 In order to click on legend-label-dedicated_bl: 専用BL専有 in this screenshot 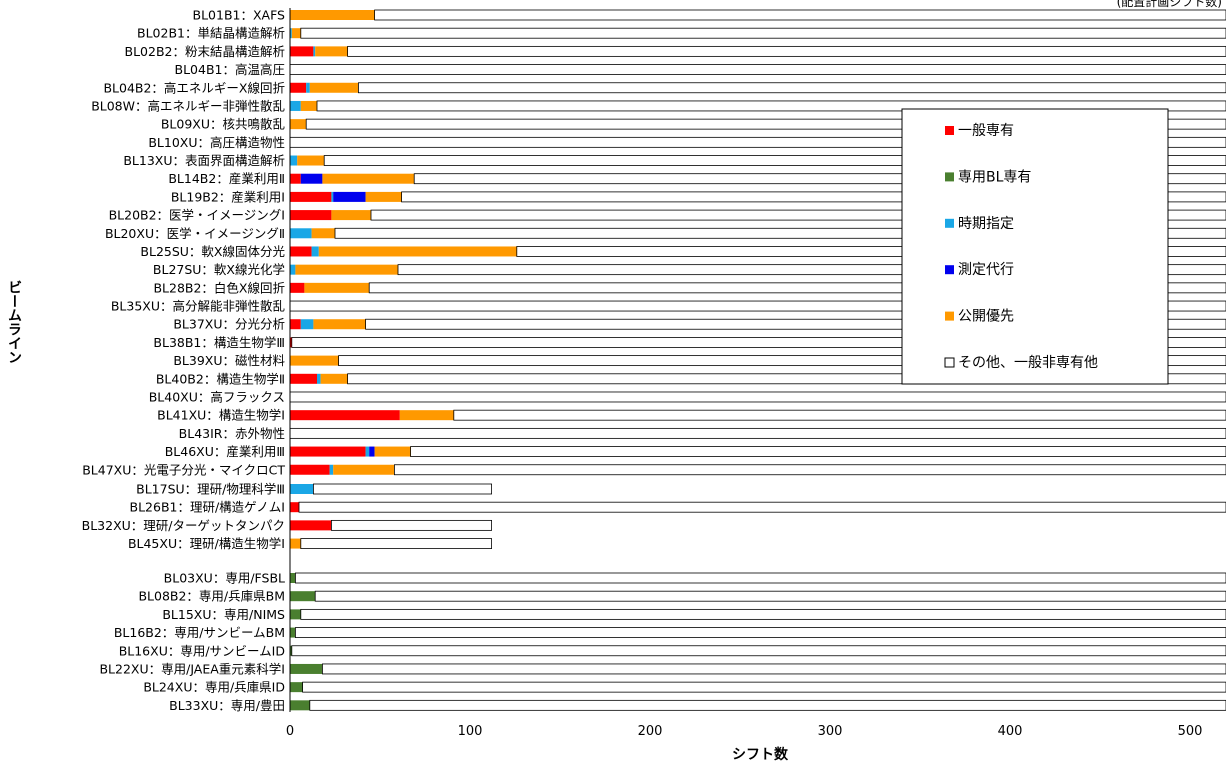, I will do `click(994, 177)`.